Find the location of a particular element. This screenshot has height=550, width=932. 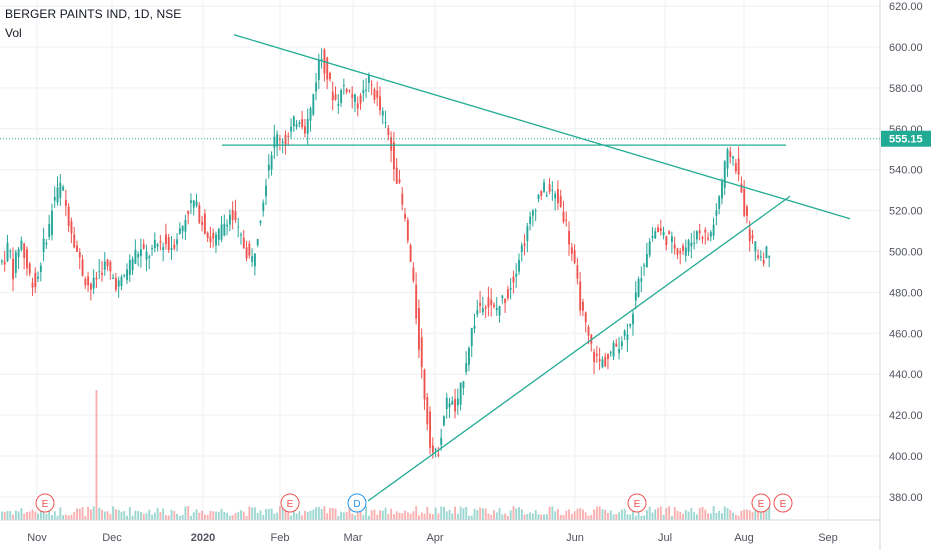

time-axis: Nov Dec 2020 Feb Mar Apr Jun Jul Aug Sep is located at coordinates (440, 531).